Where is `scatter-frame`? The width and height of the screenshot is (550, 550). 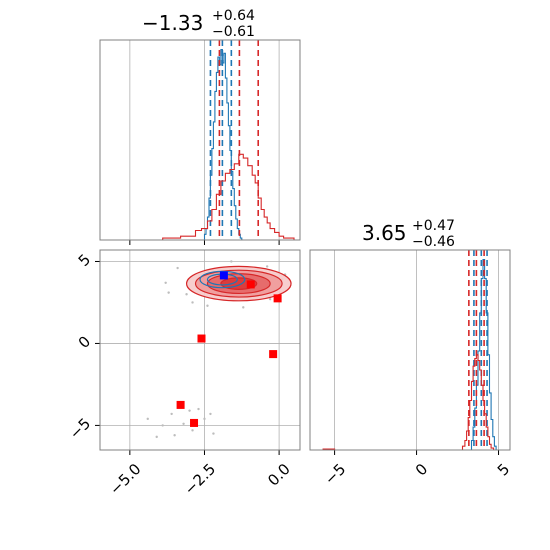
scatter-frame is located at coordinates (200, 350).